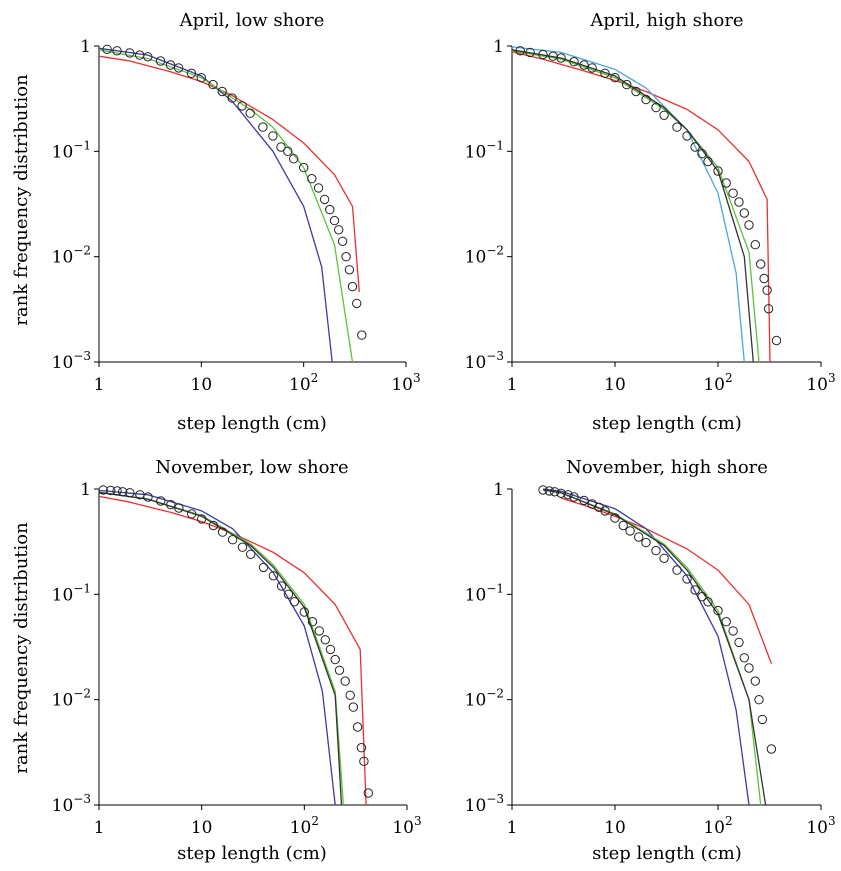  What do you see at coordinates (251, 467) in the screenshot?
I see `chart-title: November, low shore` at bounding box center [251, 467].